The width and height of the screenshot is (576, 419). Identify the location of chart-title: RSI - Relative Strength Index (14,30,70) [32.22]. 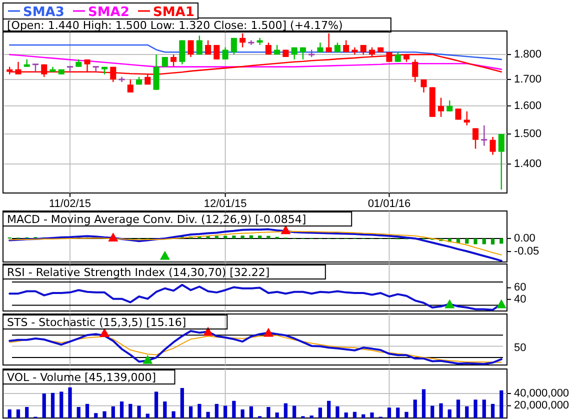
(138, 272).